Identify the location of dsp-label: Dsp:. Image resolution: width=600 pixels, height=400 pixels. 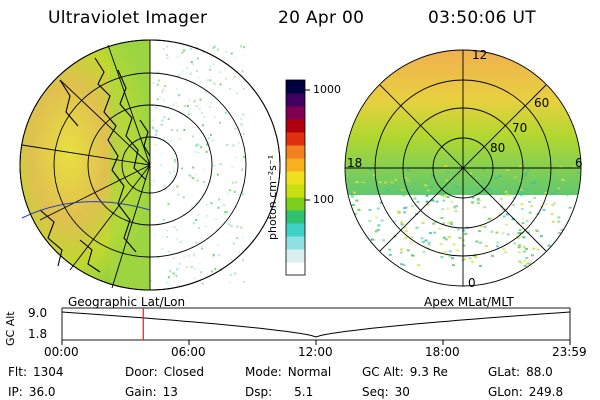
(259, 392).